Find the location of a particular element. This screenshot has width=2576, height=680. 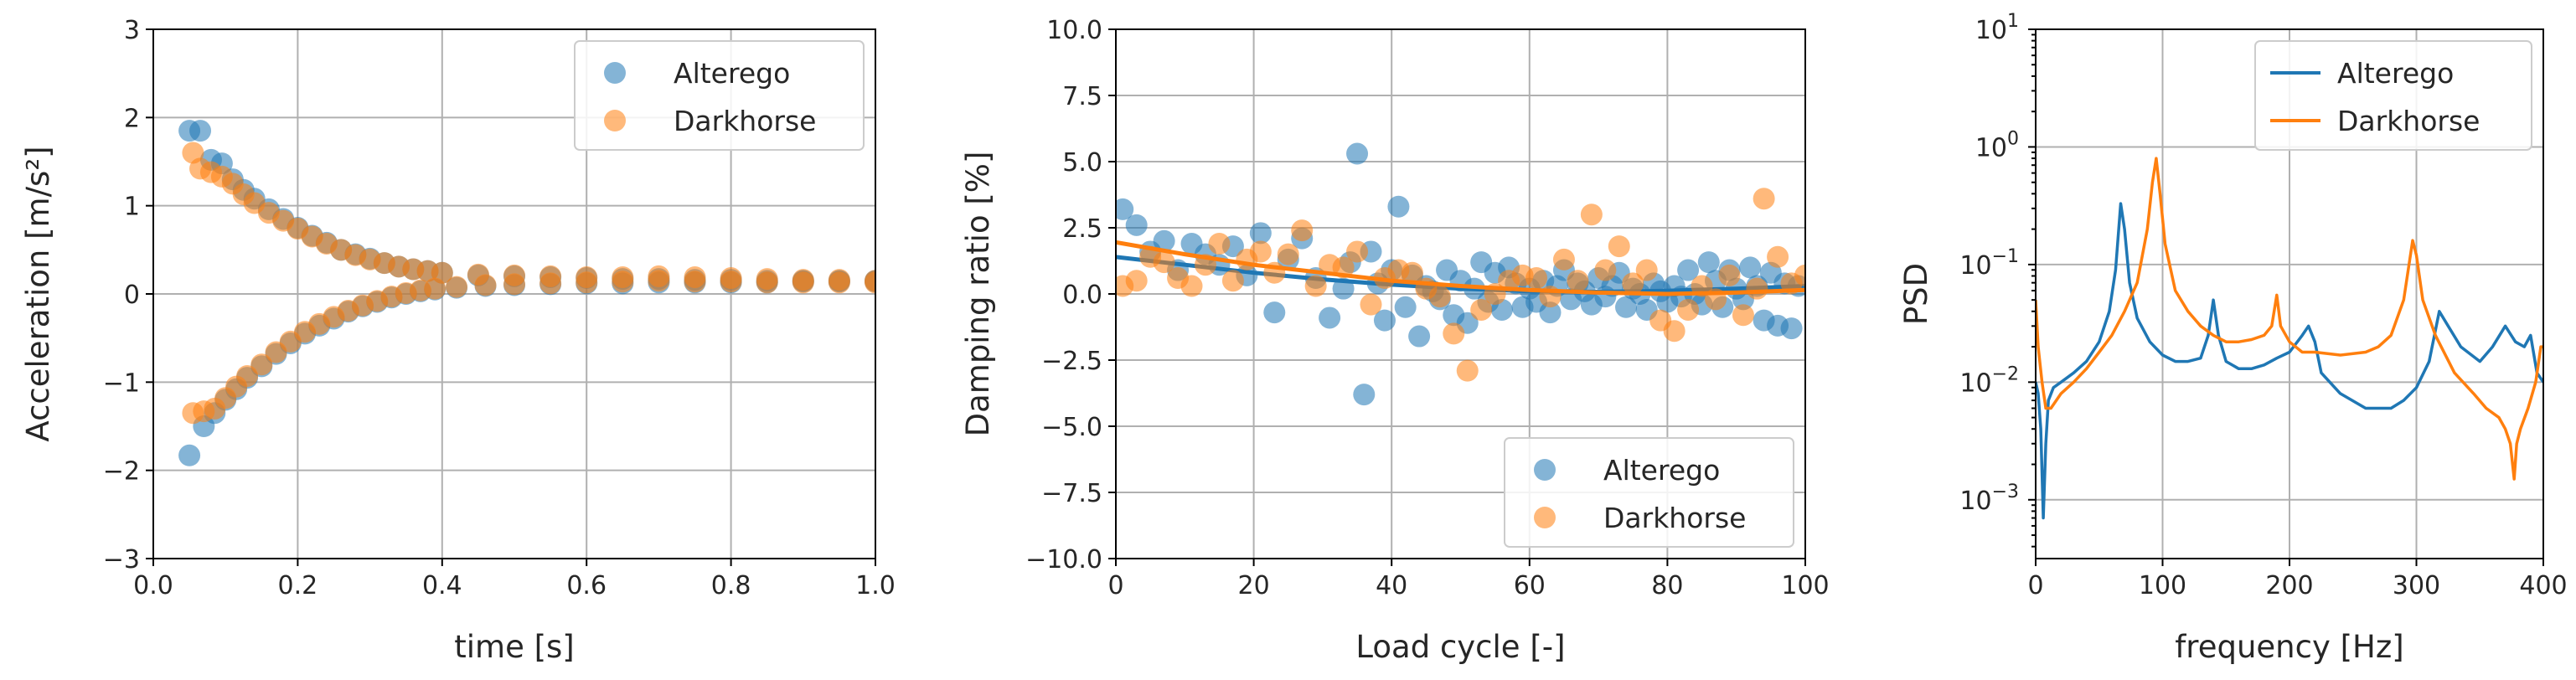

damp-legend-label: Alterego is located at coordinates (1661, 470).